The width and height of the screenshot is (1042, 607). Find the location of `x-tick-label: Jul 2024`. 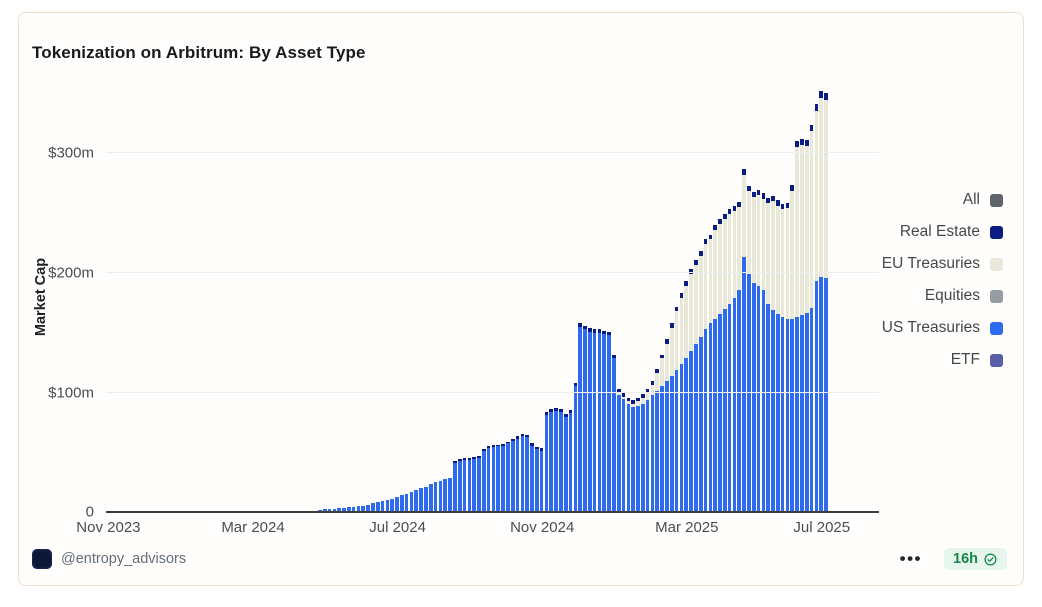

x-tick-label: Jul 2024 is located at coordinates (397, 527).